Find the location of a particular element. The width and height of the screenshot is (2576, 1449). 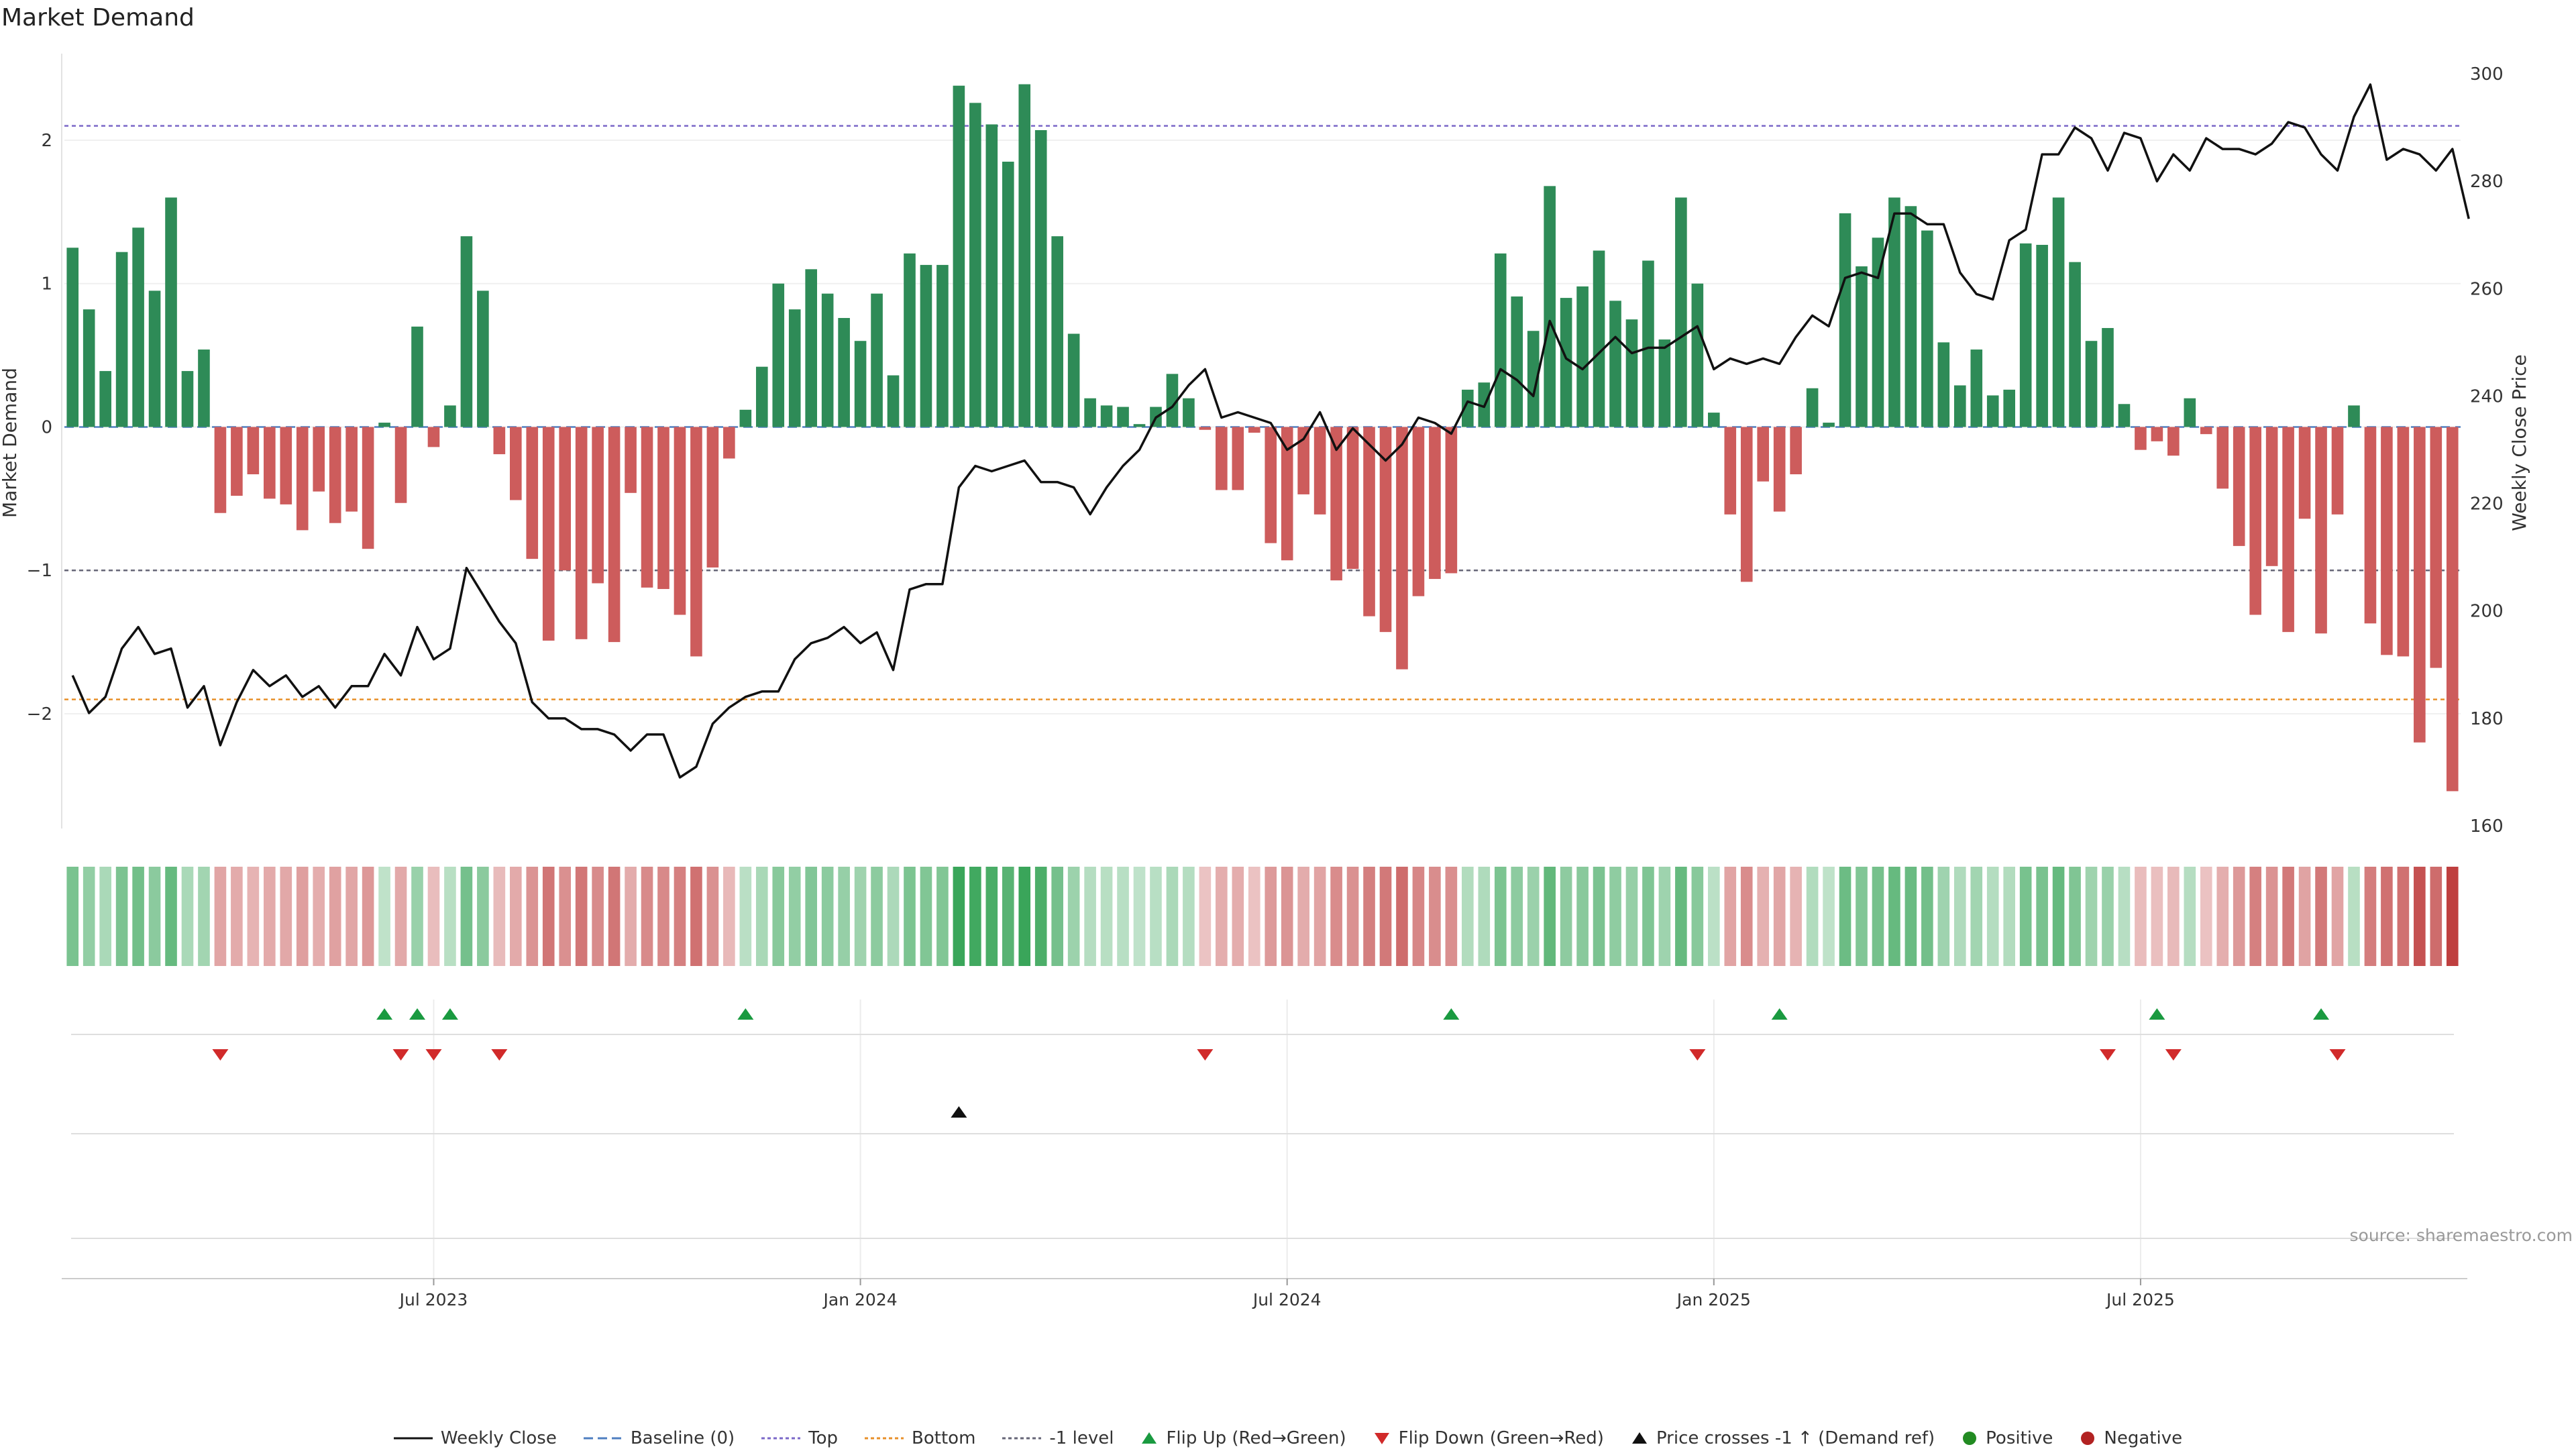

legend-label: -1 level is located at coordinates (1081, 1438).